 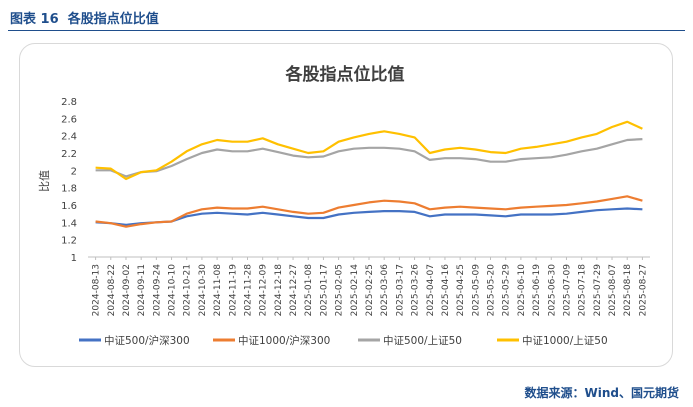 I want to click on y-tick-label: 1.8, so click(x=69, y=189).